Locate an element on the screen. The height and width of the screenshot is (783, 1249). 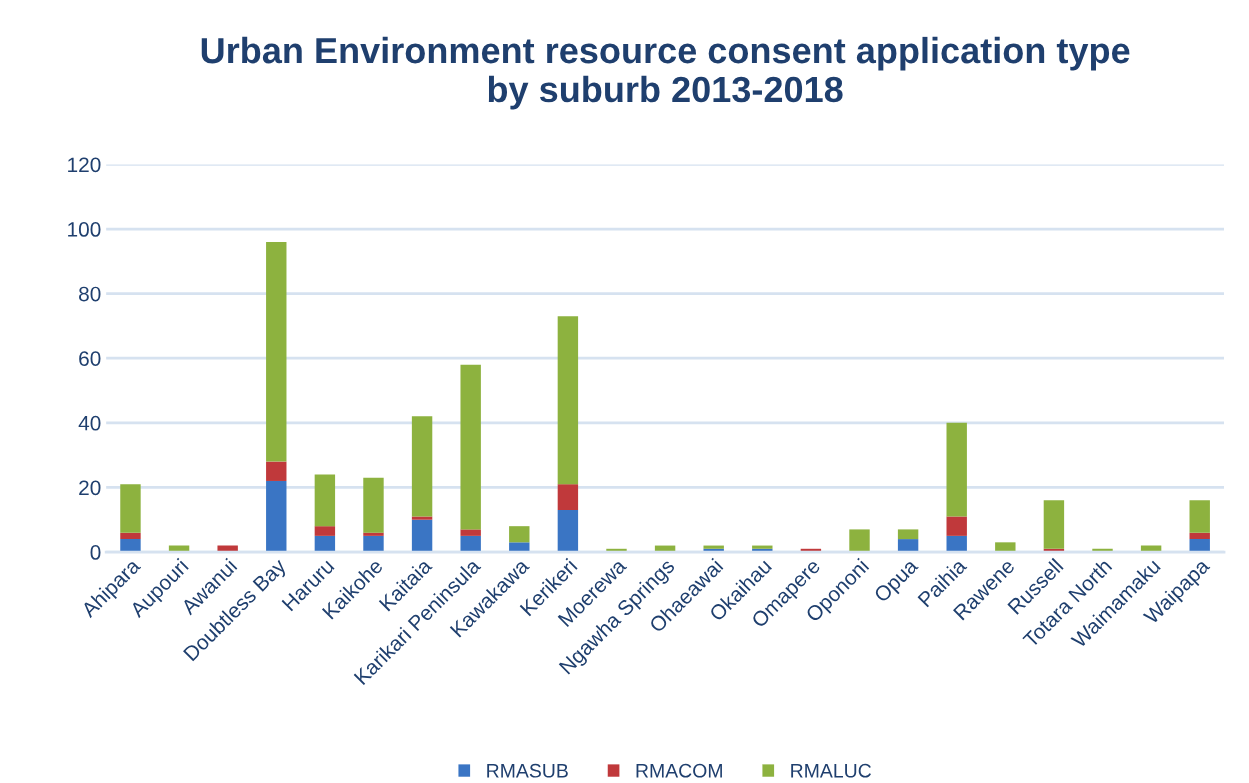
legend-label: RMASUB is located at coordinates (527, 770).